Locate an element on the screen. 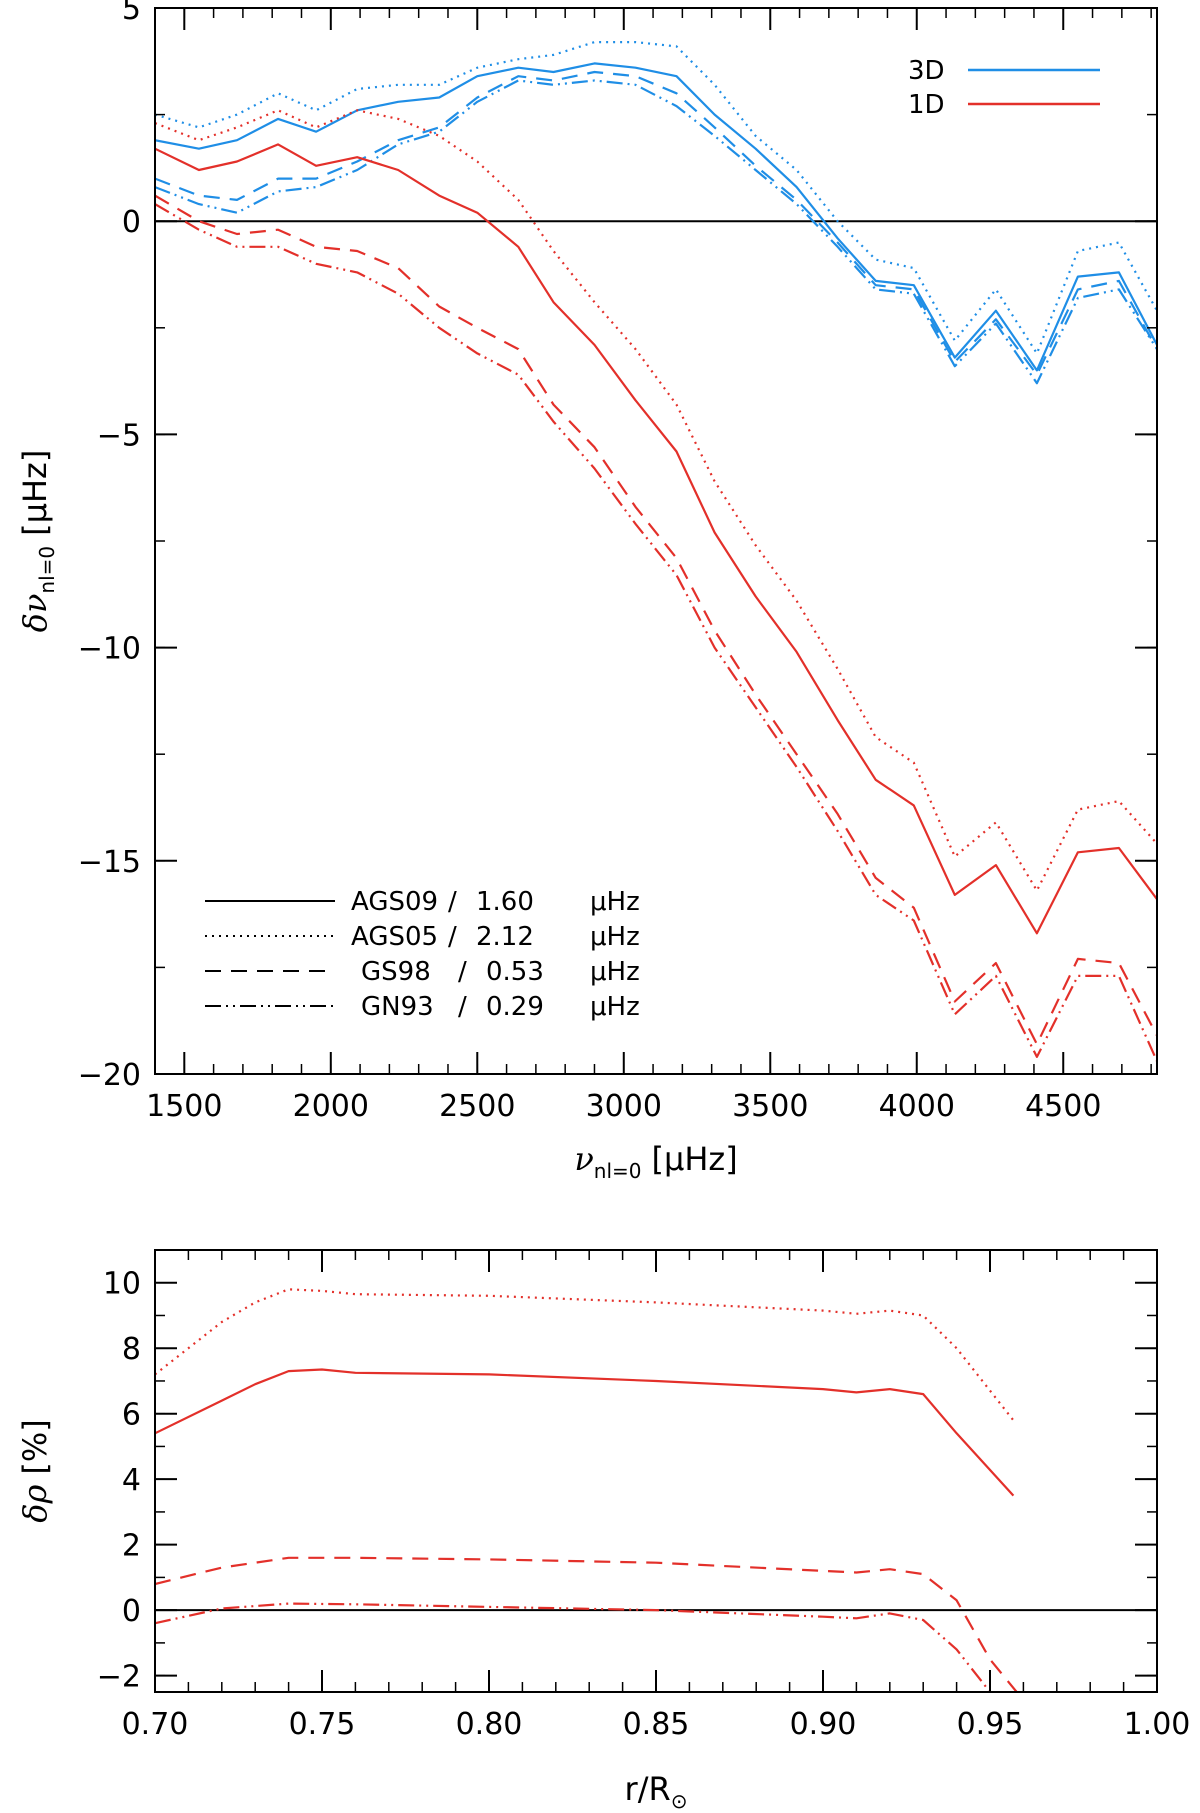  y-tick-label: −5 is located at coordinates (119, 435).